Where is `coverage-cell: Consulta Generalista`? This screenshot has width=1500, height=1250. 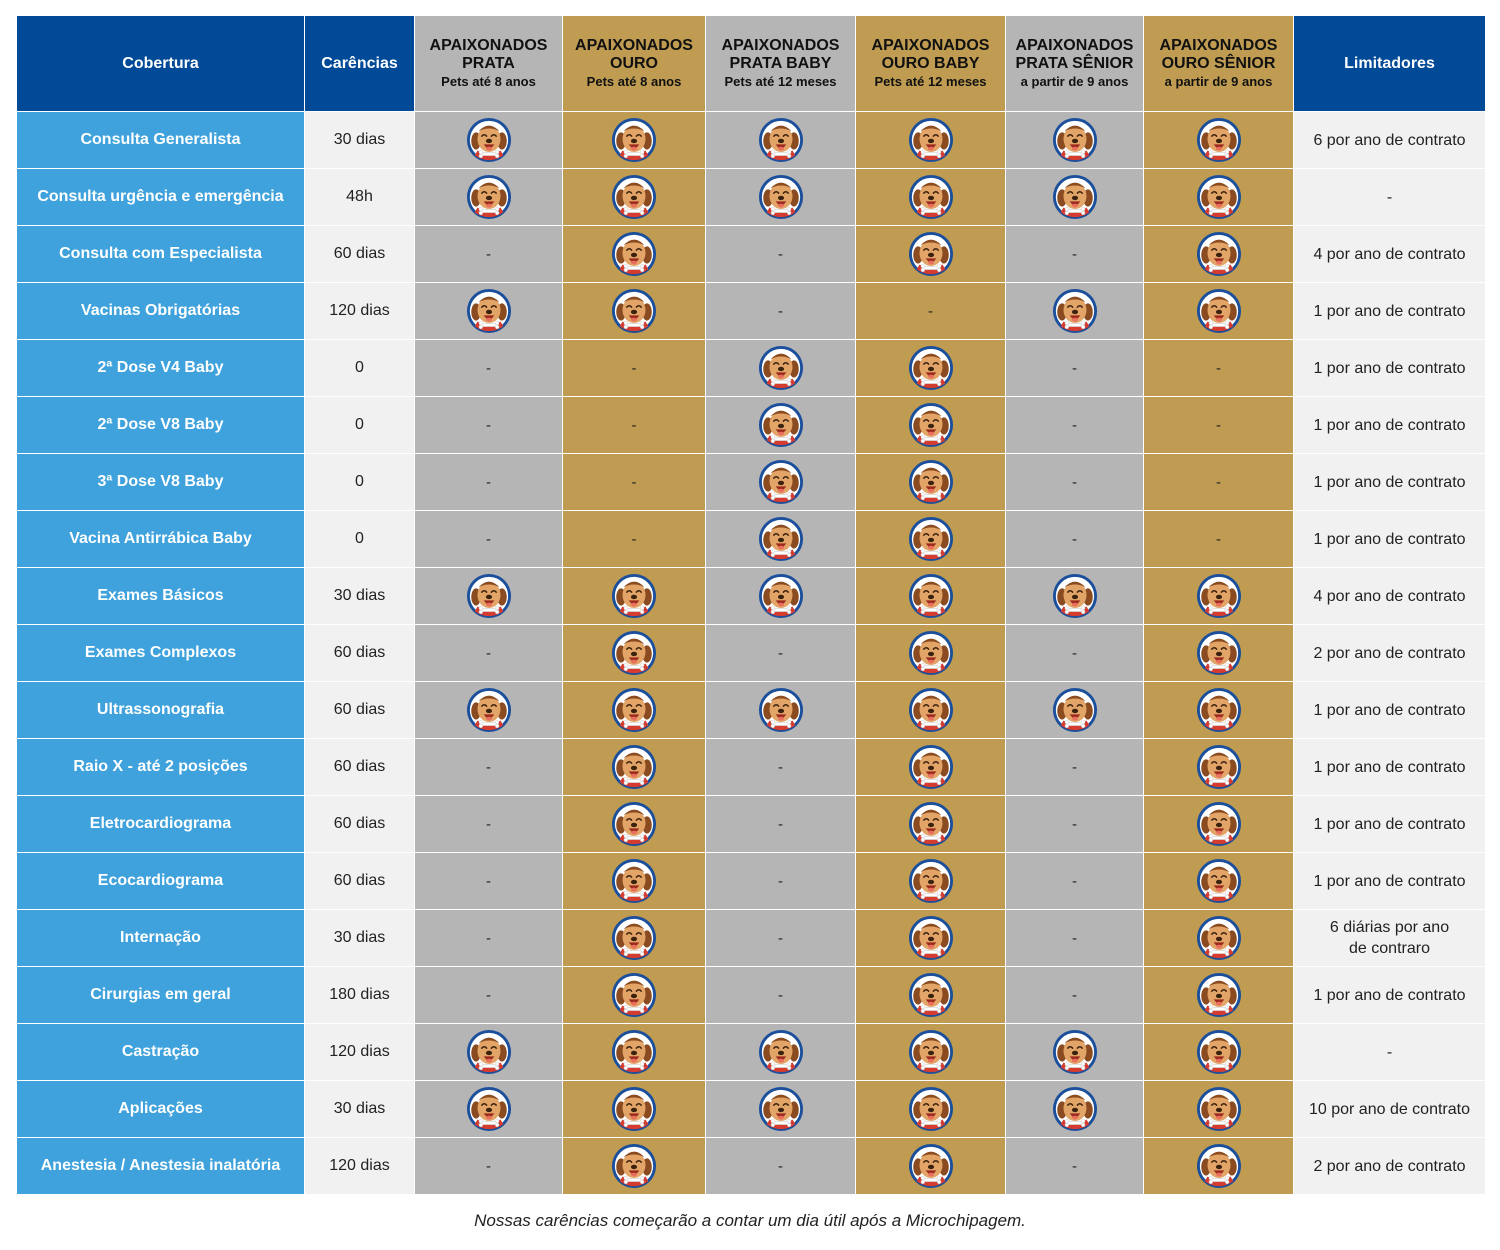 coverage-cell: Consulta Generalista is located at coordinates (160, 140).